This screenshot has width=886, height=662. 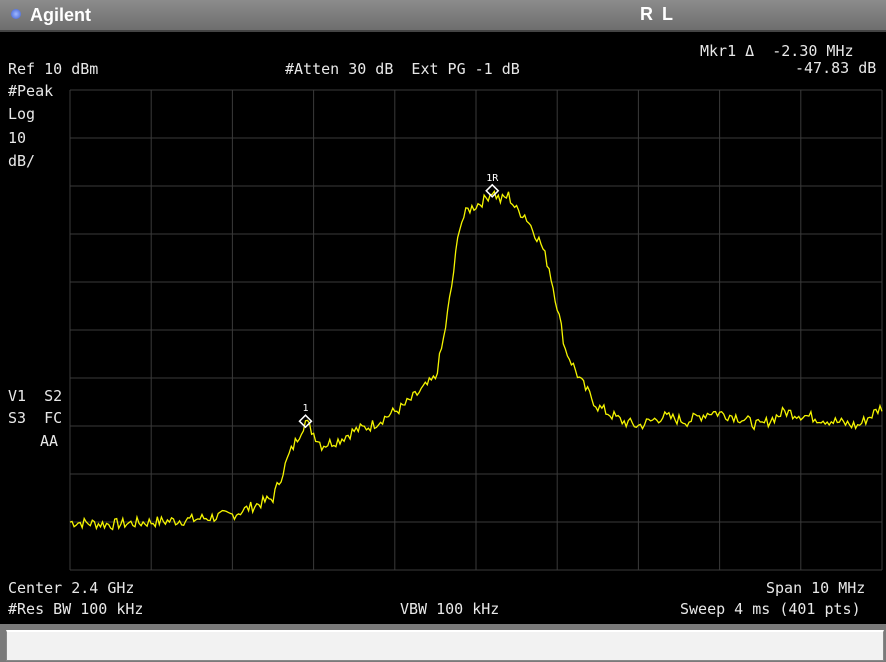 What do you see at coordinates (22, 114) in the screenshot?
I see `scale-type: Log` at bounding box center [22, 114].